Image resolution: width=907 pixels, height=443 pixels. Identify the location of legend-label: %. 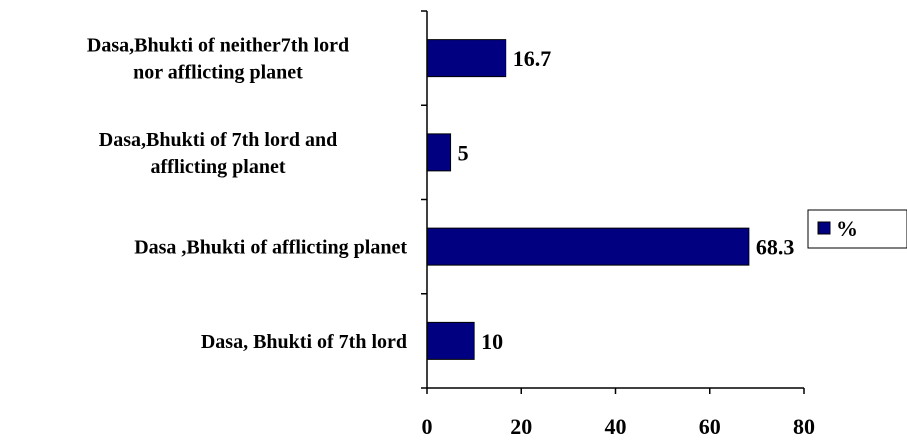
(847, 228).